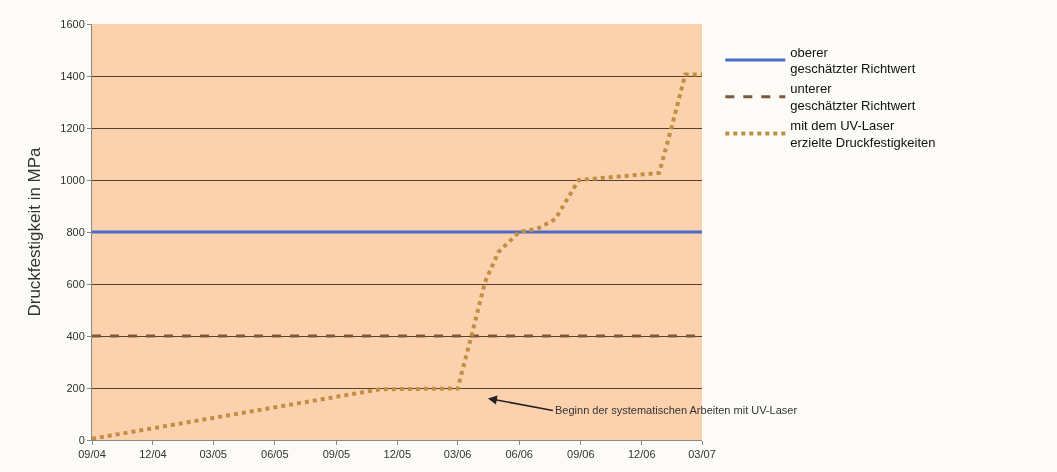 The image size is (1057, 472). What do you see at coordinates (213, 454) in the screenshot?
I see `x-tick-label: 03/05` at bounding box center [213, 454].